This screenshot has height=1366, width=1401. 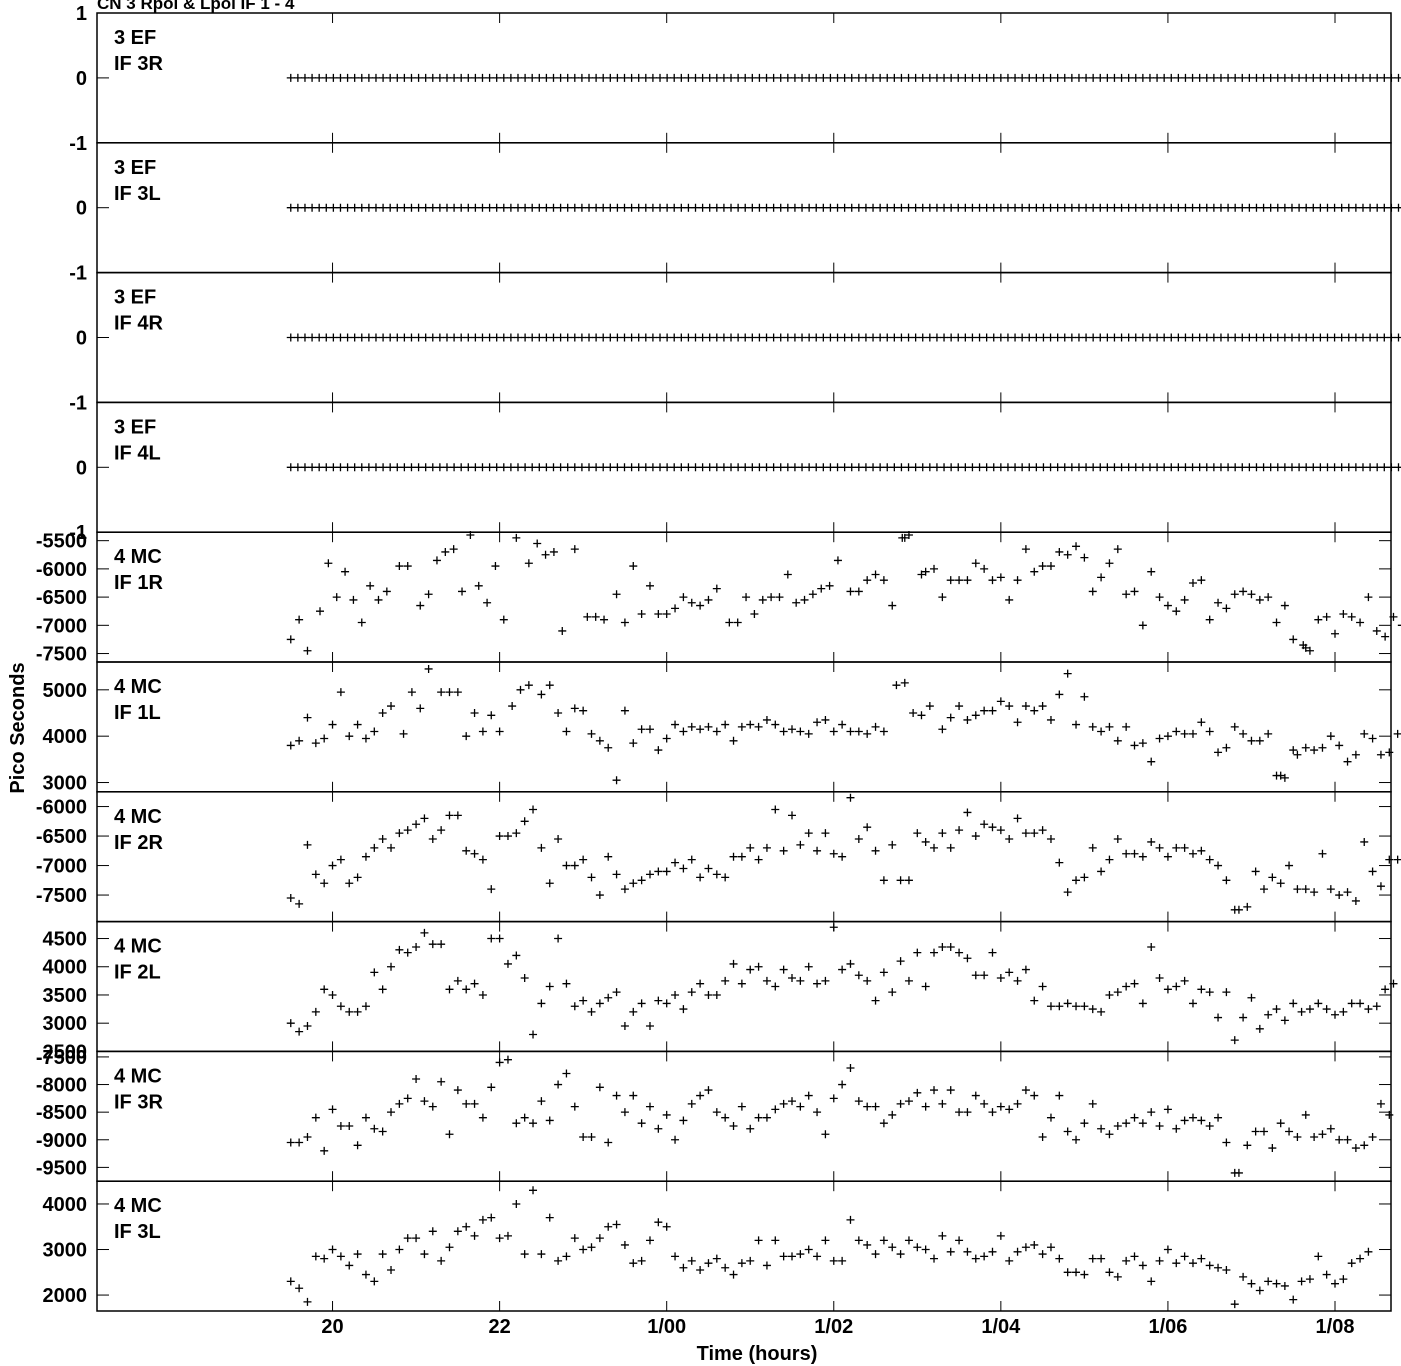 I want to click on y-tick-label: -7500, so click(x=61, y=1058).